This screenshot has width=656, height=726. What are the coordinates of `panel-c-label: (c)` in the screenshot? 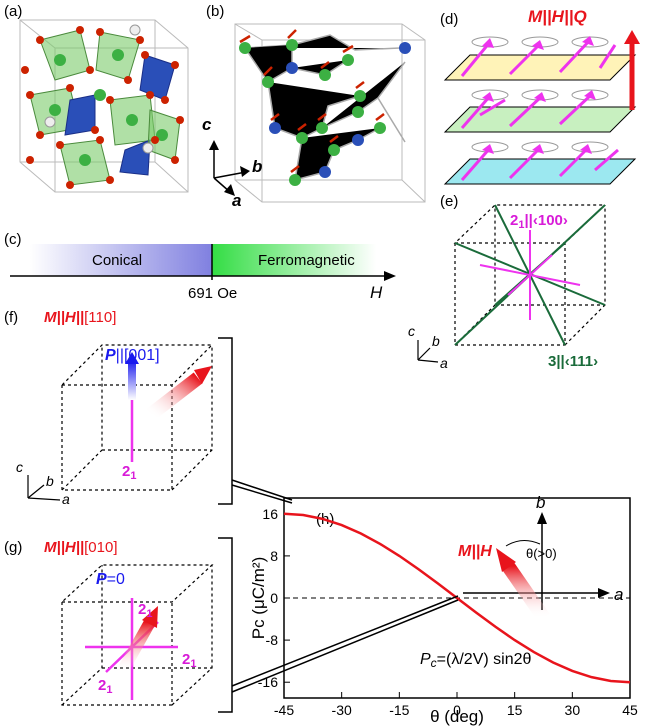 It's located at (13, 239).